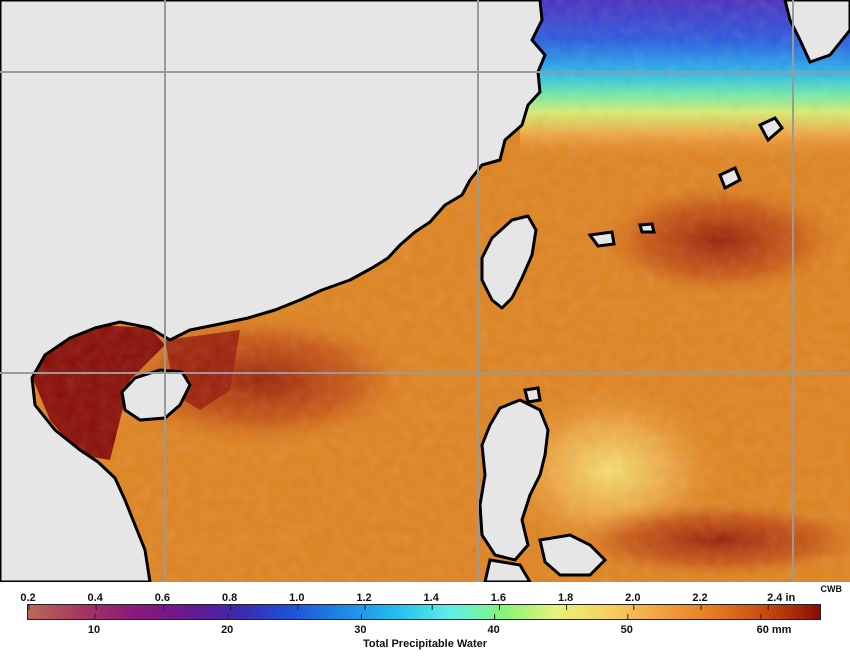 This screenshot has height=660, width=850. I want to click on taiwan-island, so click(509, 262).